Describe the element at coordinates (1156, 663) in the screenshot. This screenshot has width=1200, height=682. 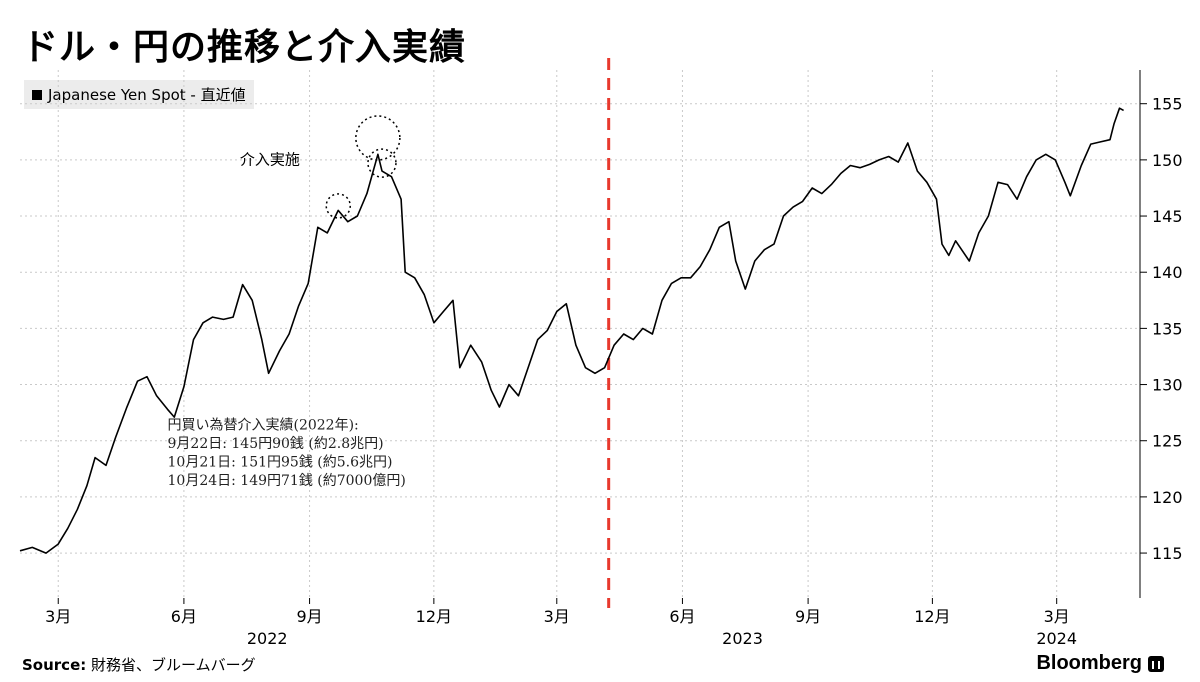
I see `bloomberg-icon` at that location.